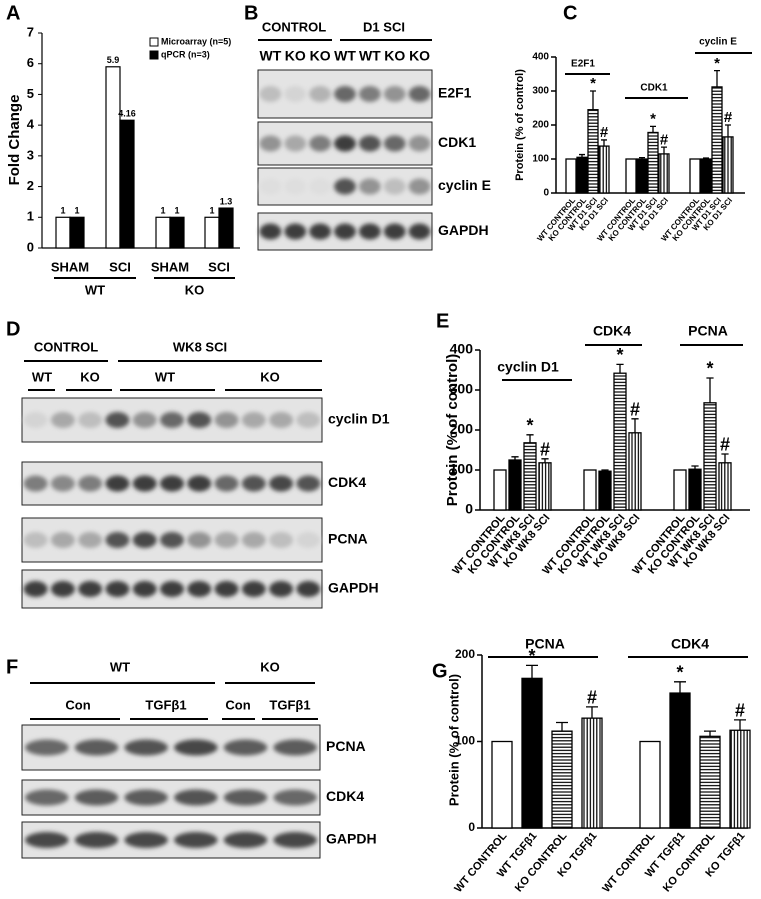 The image size is (761, 899). What do you see at coordinates (583, 64) in the screenshot?
I see `group-label: E2F1` at bounding box center [583, 64].